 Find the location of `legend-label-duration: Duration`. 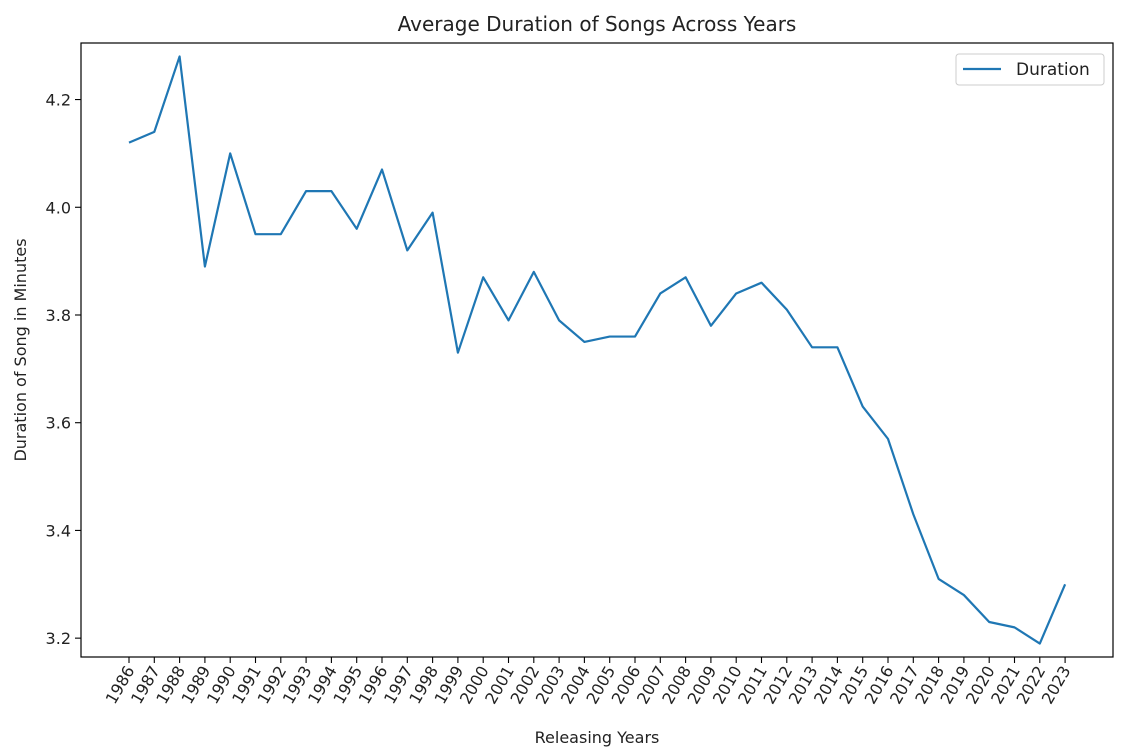

legend-label-duration: Duration is located at coordinates (1053, 70).